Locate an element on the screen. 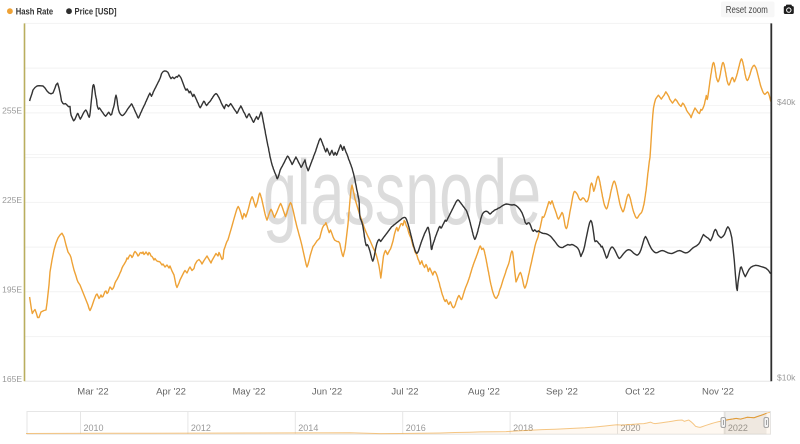 The width and height of the screenshot is (800, 444). svg-text: $10k is located at coordinates (786, 378).